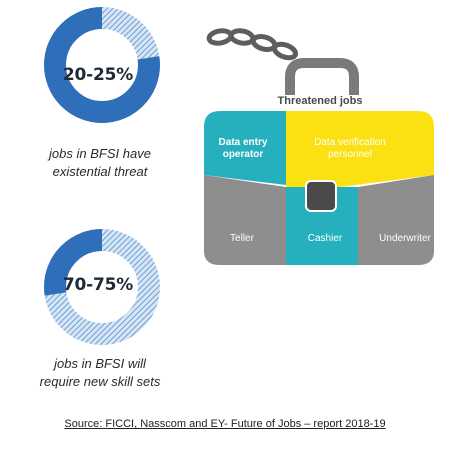  Describe the element at coordinates (100, 373) in the screenshot. I see `stat-caption: jobs in BFSI will require new skill sets` at that location.